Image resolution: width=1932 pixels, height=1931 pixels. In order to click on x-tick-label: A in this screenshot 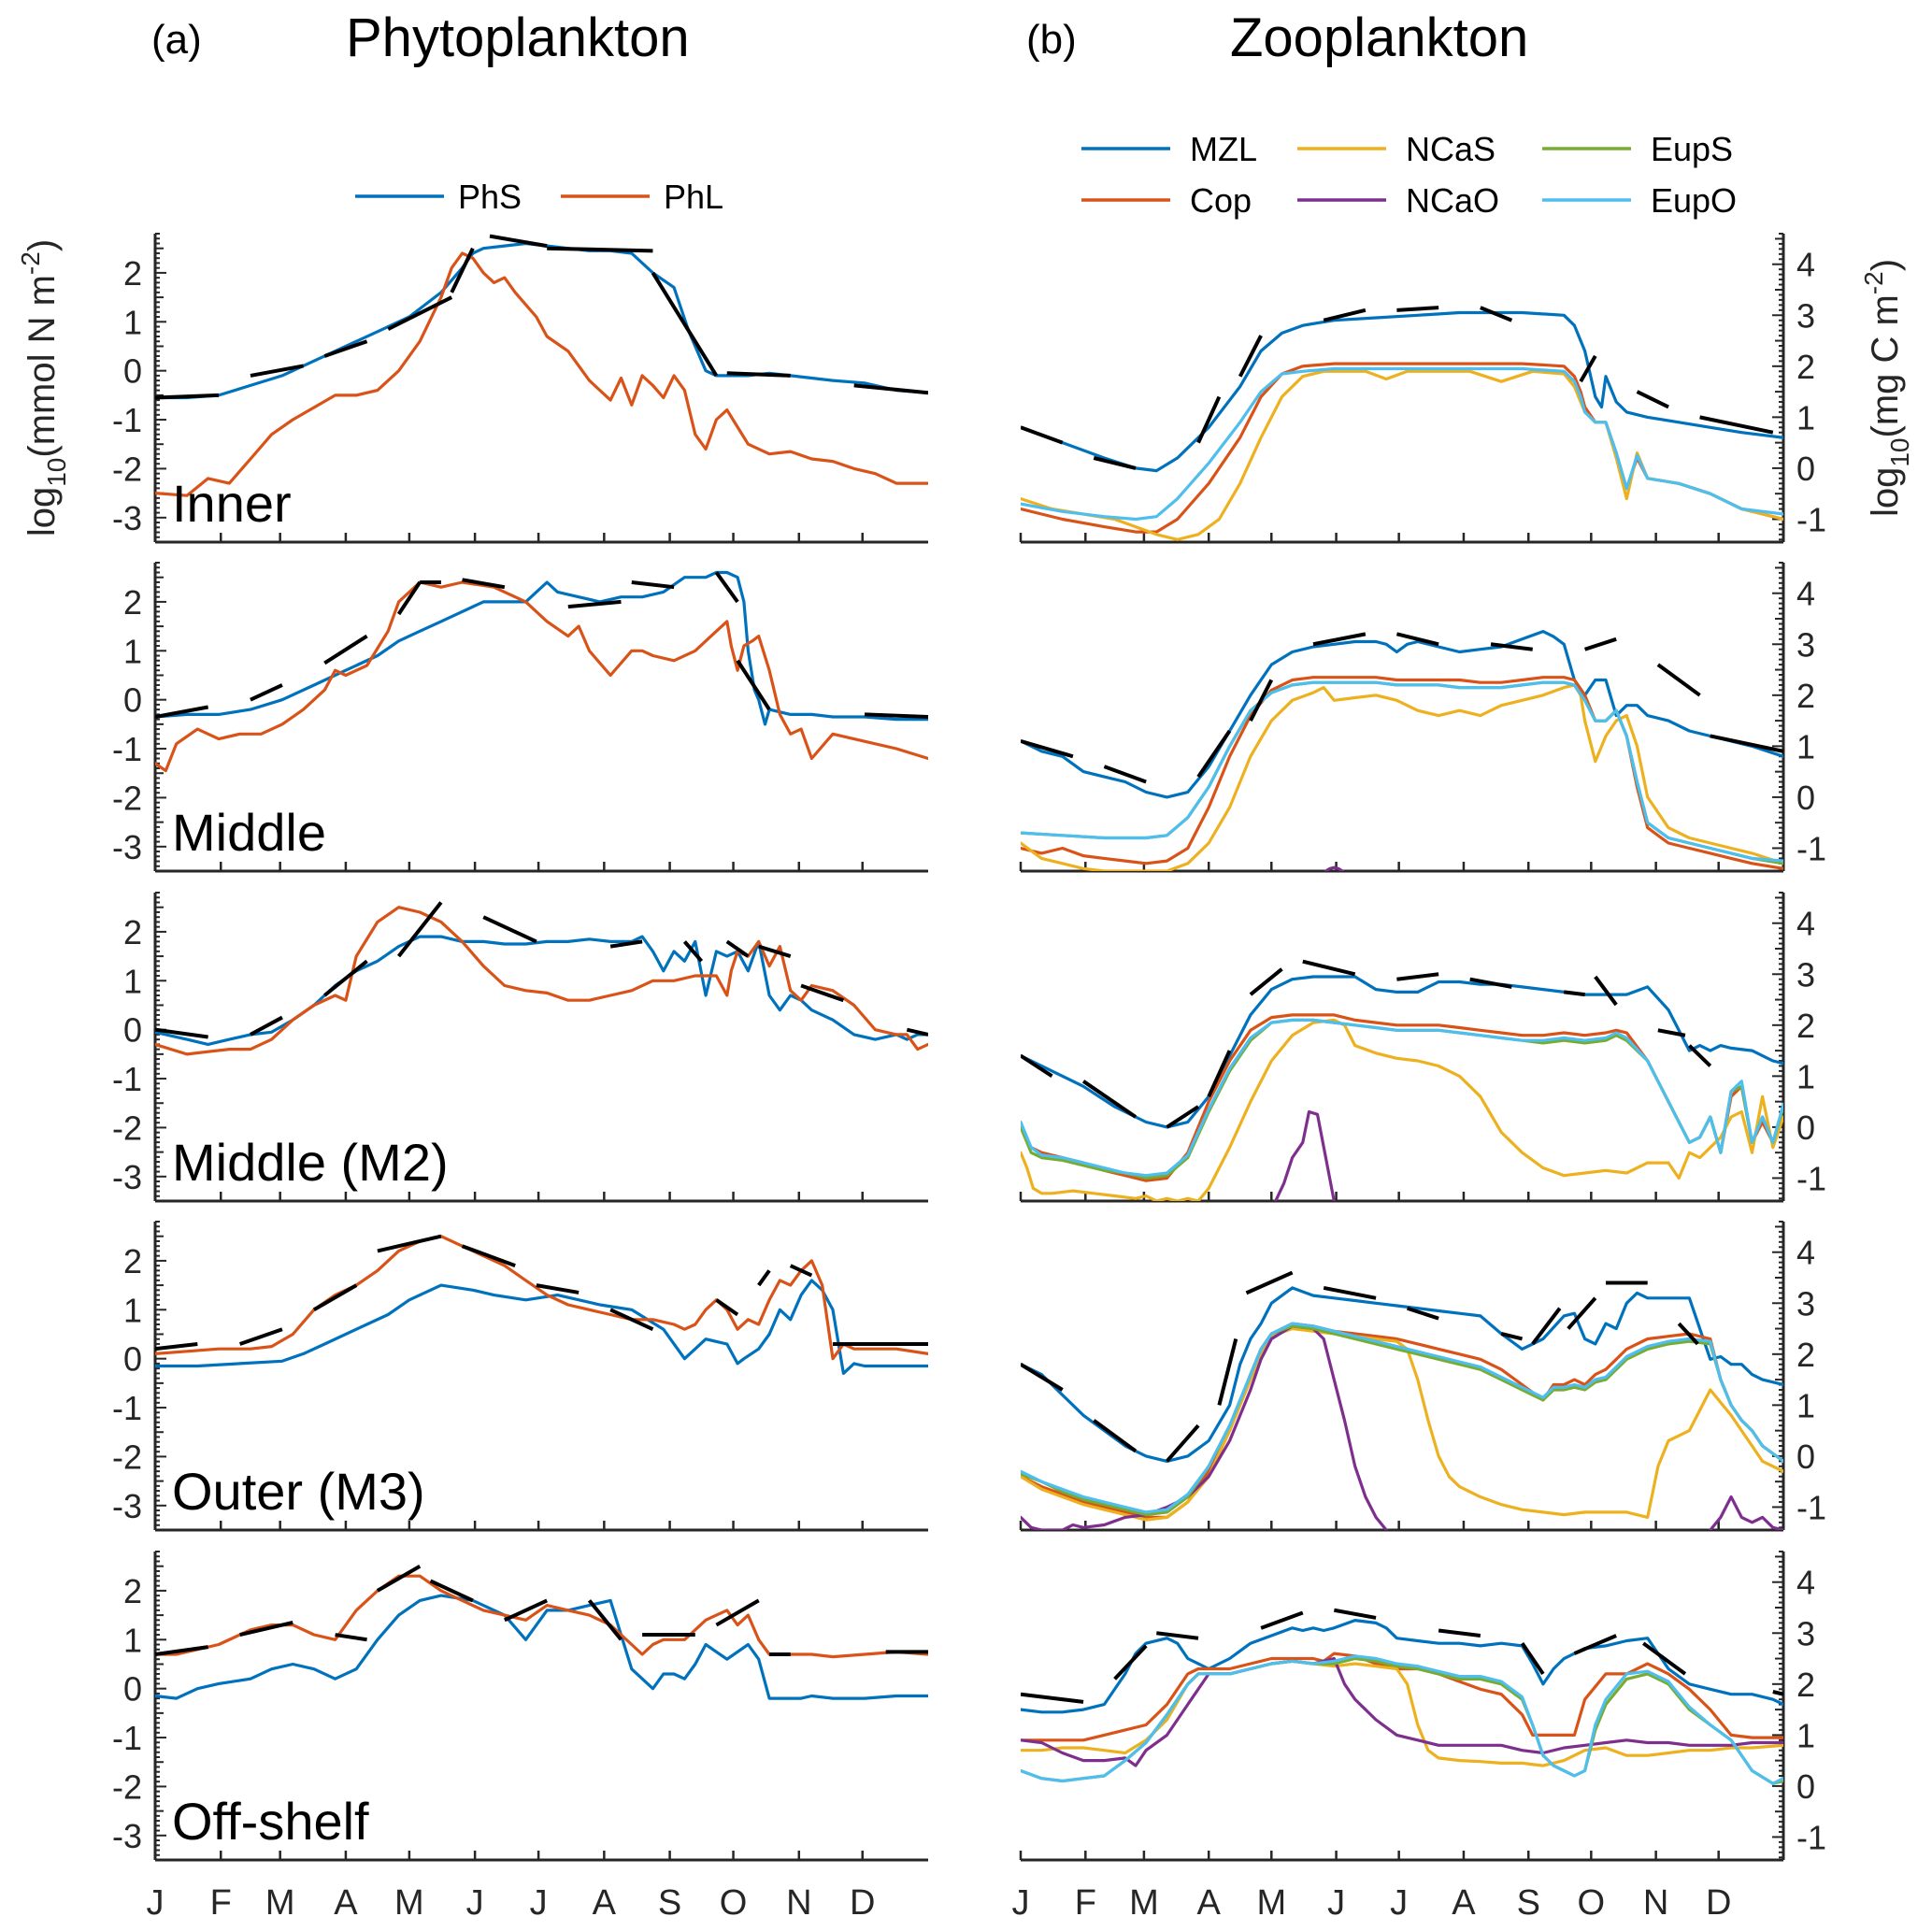, I will do `click(1464, 1903)`.